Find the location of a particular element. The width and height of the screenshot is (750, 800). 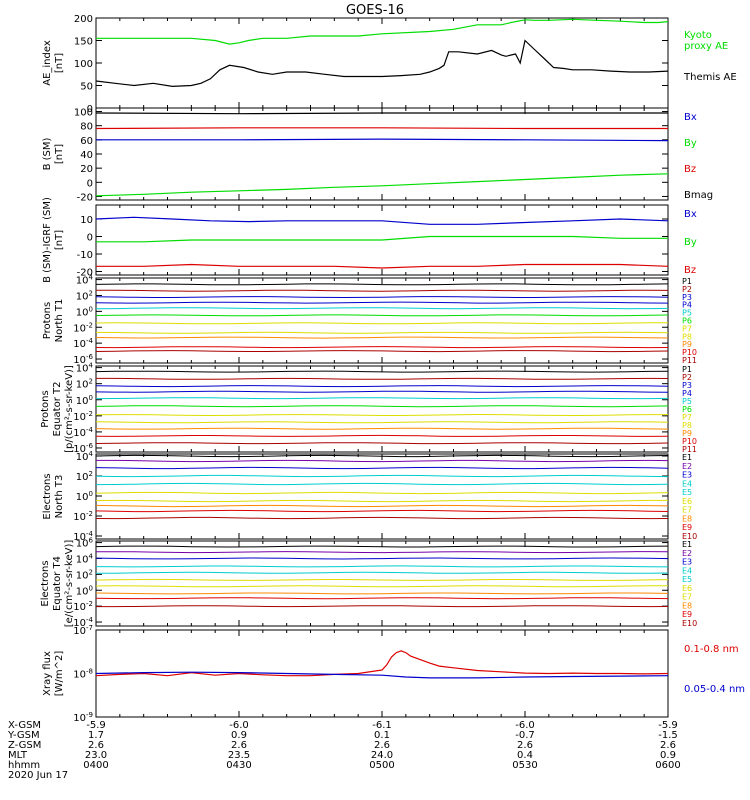

y-axis-label: Xray flux is located at coordinates (47, 673).